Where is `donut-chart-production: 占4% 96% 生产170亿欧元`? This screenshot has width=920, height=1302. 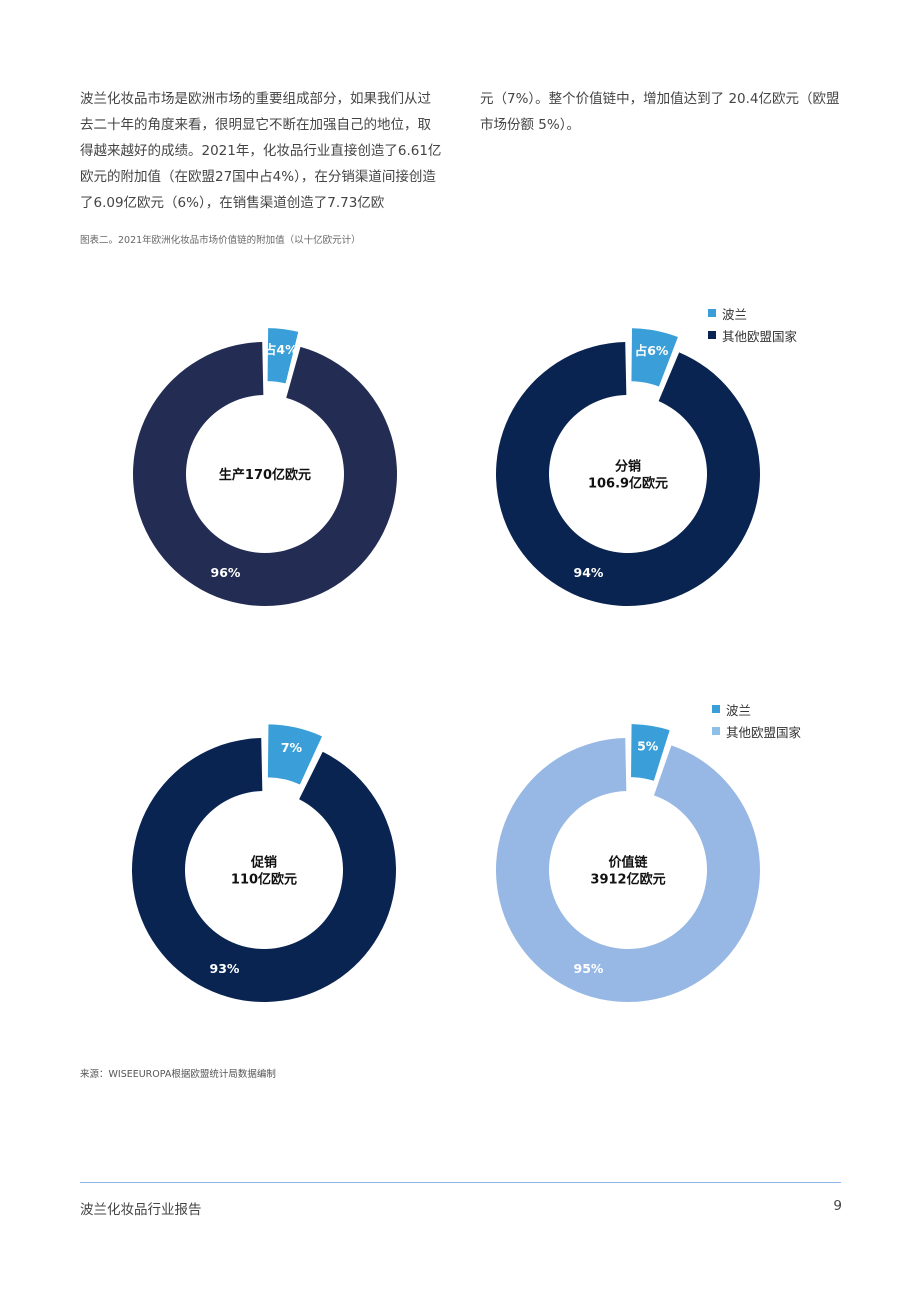 donut-chart-production: 占4% 96% 生产170亿欧元 is located at coordinates (265, 467).